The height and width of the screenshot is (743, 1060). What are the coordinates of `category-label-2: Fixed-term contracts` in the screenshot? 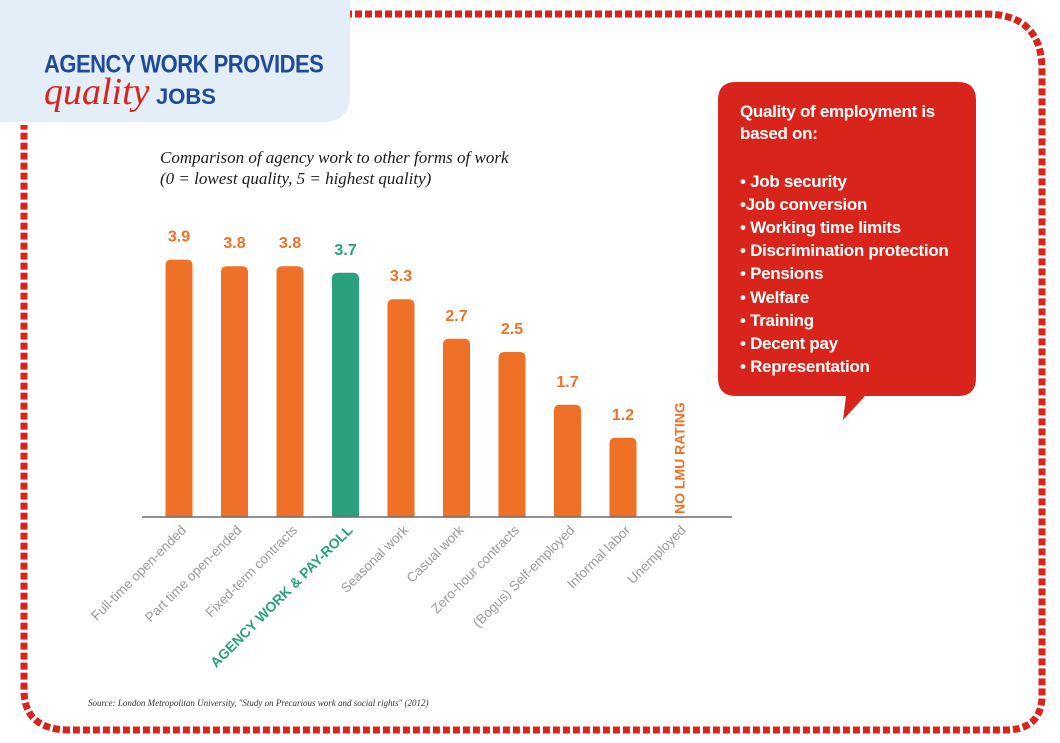 It's located at (252, 571).